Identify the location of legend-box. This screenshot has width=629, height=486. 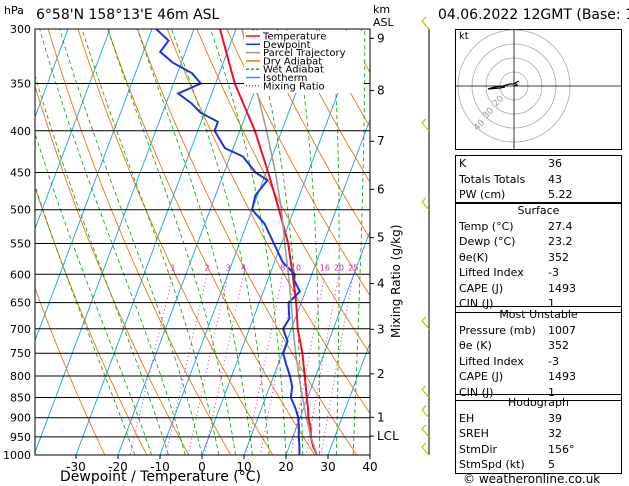
(304, 62).